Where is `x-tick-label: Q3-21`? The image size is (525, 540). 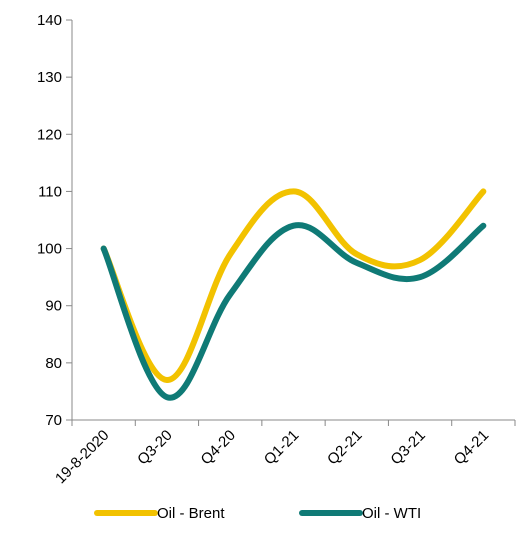
x-tick-label: Q3-21 is located at coordinates (408, 448).